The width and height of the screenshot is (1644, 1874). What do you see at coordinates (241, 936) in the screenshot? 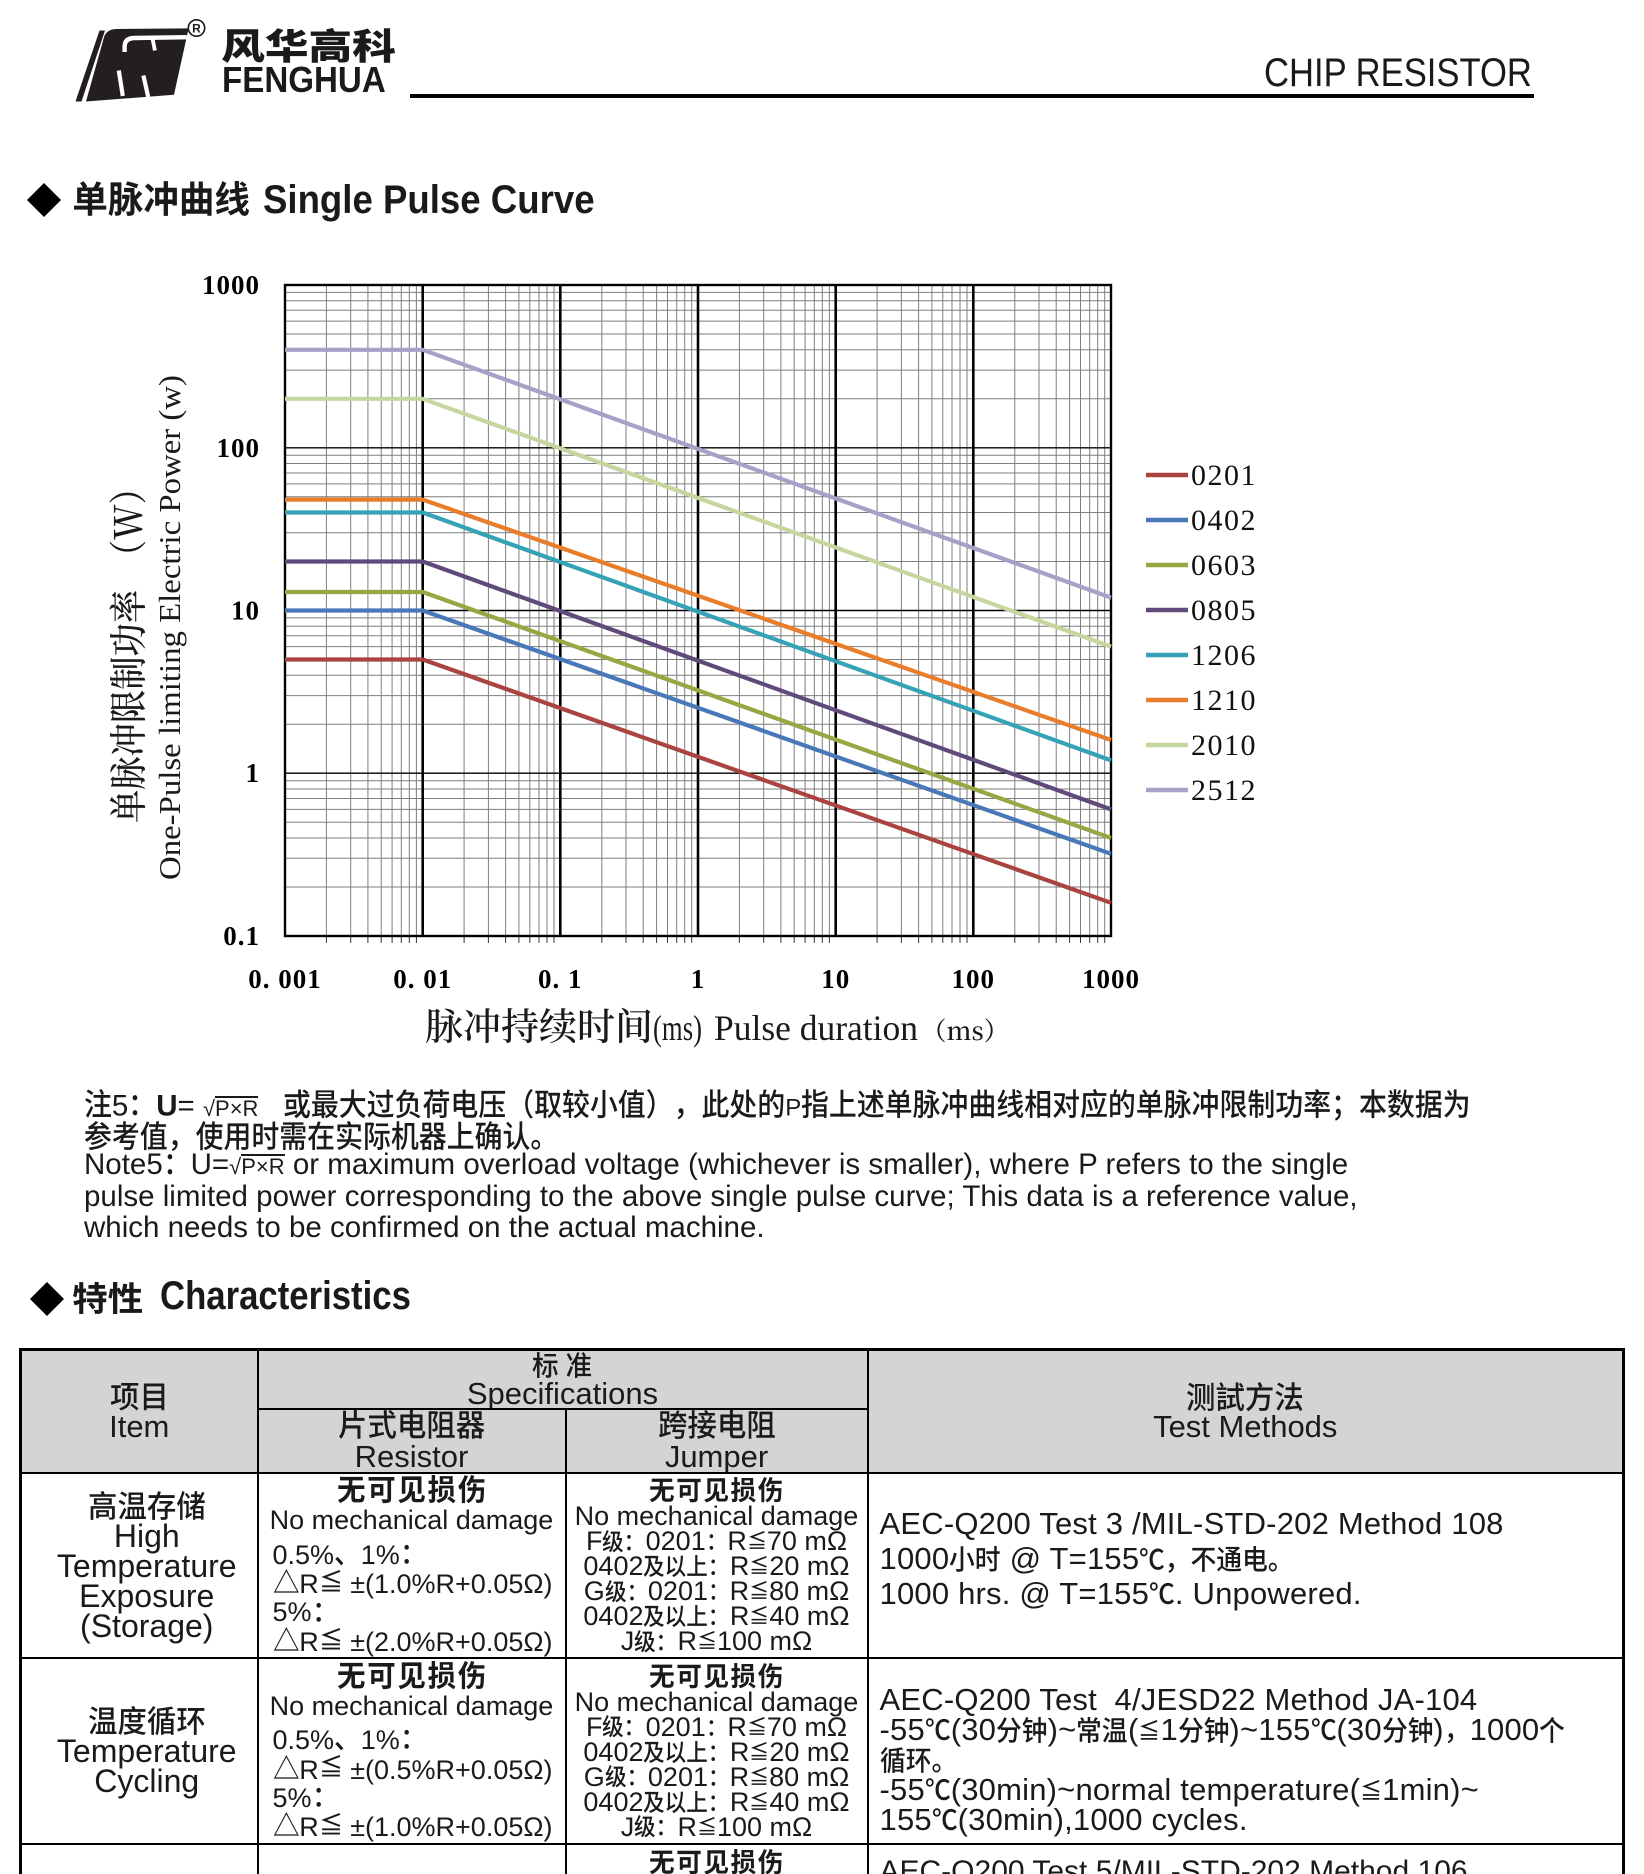
I see `svg-text: 0.1` at bounding box center [241, 936].